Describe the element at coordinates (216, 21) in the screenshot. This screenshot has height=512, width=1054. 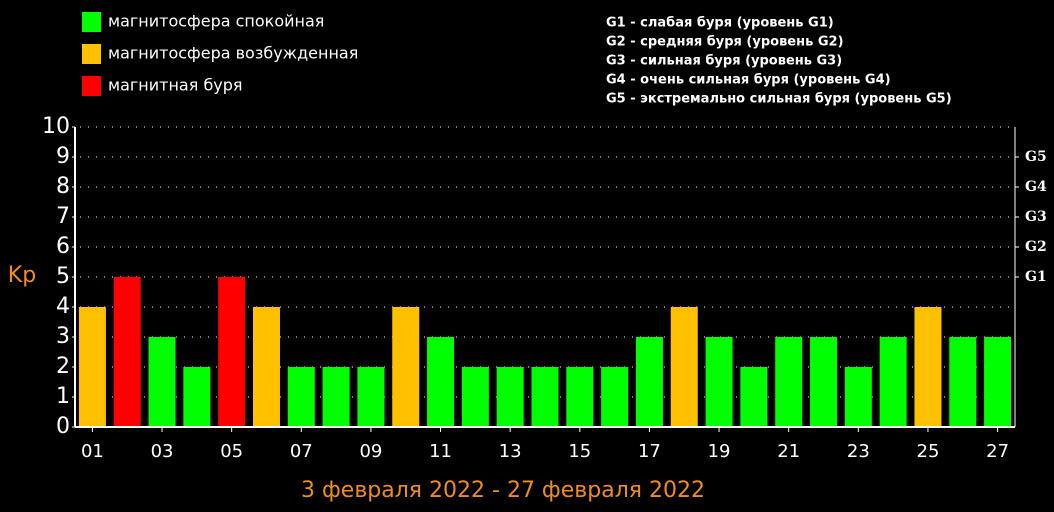
I see `legend-label: магнитосфера спокойная` at that location.